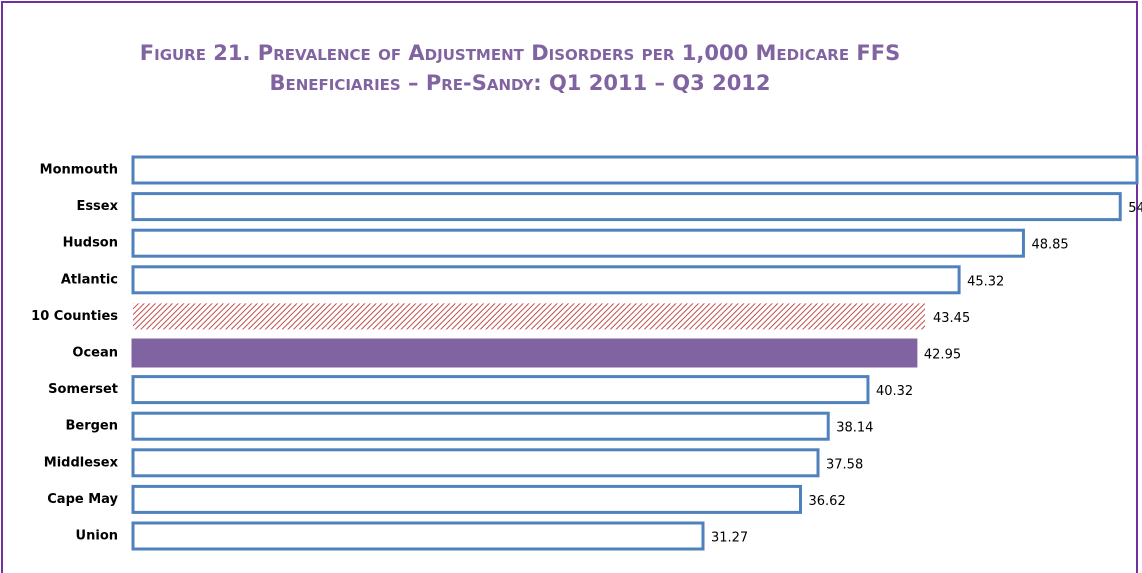 This screenshot has width=1142, height=573. What do you see at coordinates (81, 462) in the screenshot?
I see `category-label: Middlesex` at bounding box center [81, 462].